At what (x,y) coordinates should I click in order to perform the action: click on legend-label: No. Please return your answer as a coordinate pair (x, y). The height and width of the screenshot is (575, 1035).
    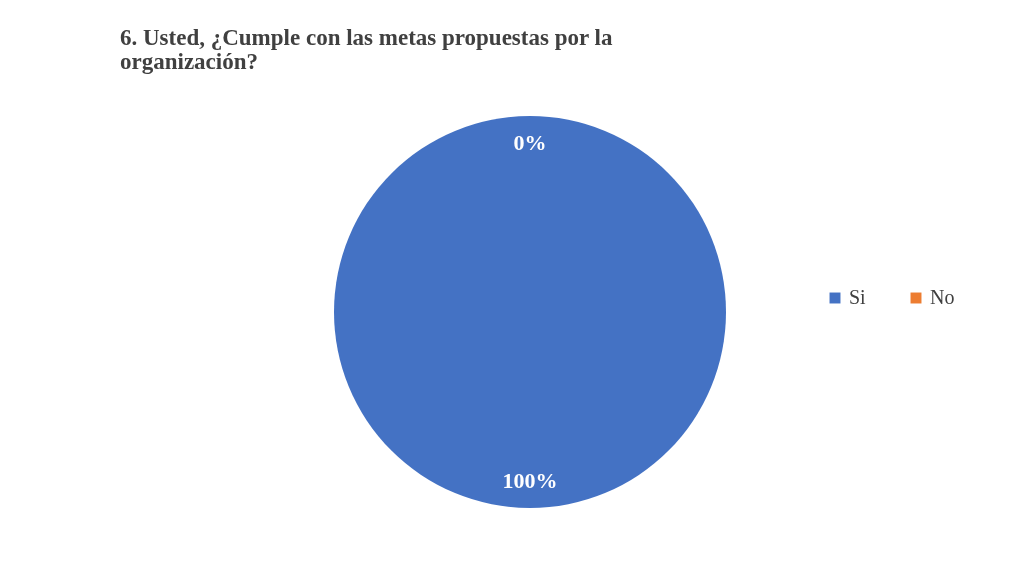
    Looking at the image, I should click on (942, 297).